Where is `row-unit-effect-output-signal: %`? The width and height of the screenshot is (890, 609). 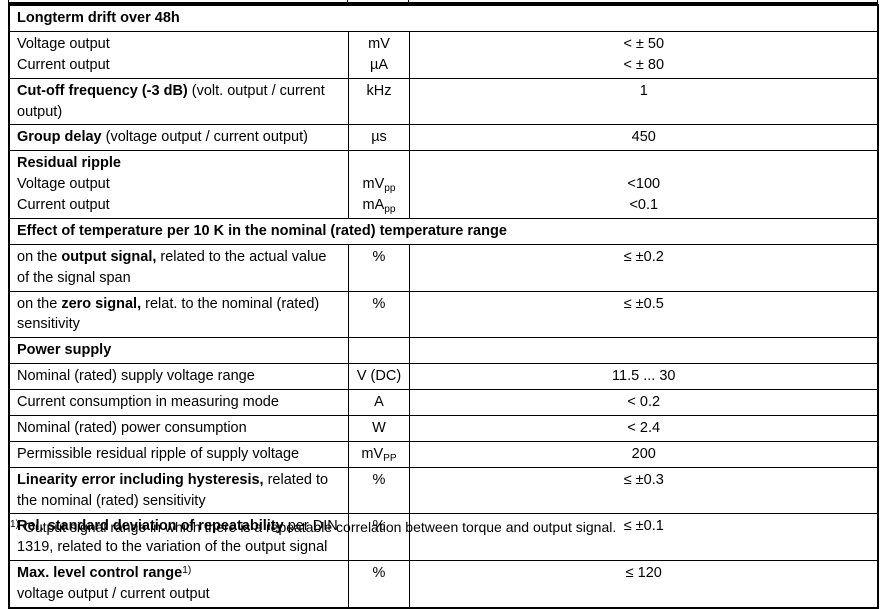 row-unit-effect-output-signal: % is located at coordinates (378, 267).